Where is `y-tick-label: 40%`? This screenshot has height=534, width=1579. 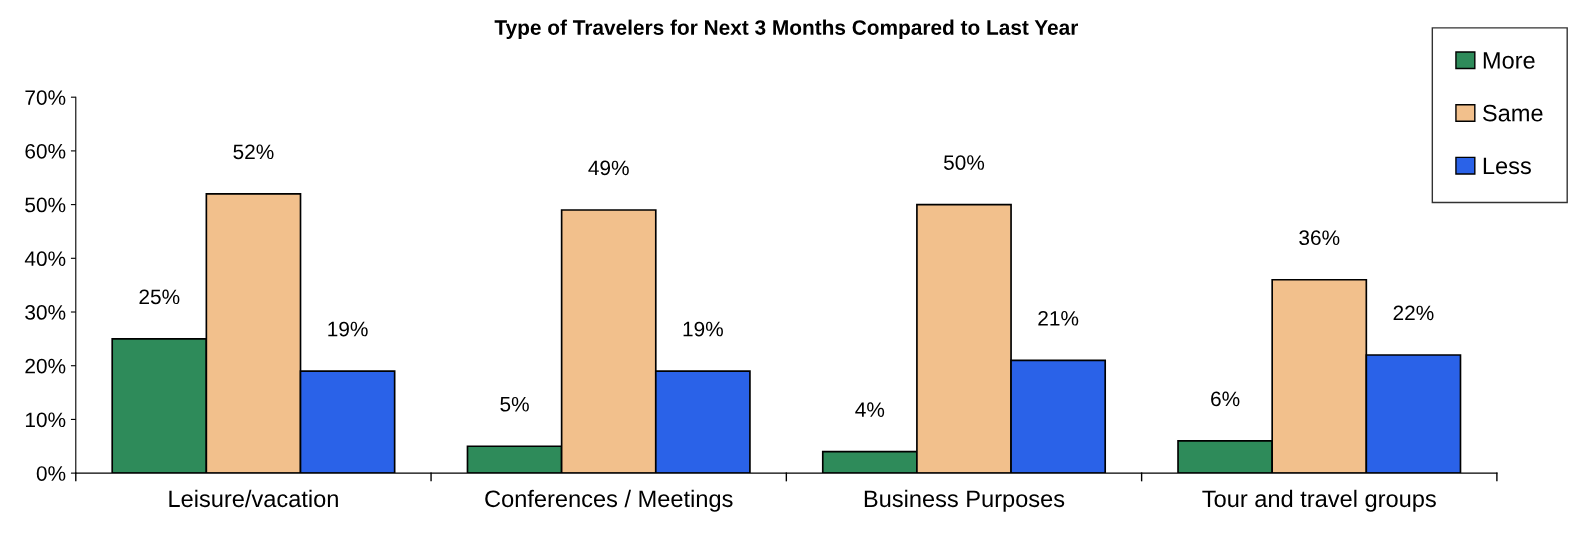
y-tick-label: 40% is located at coordinates (45, 259).